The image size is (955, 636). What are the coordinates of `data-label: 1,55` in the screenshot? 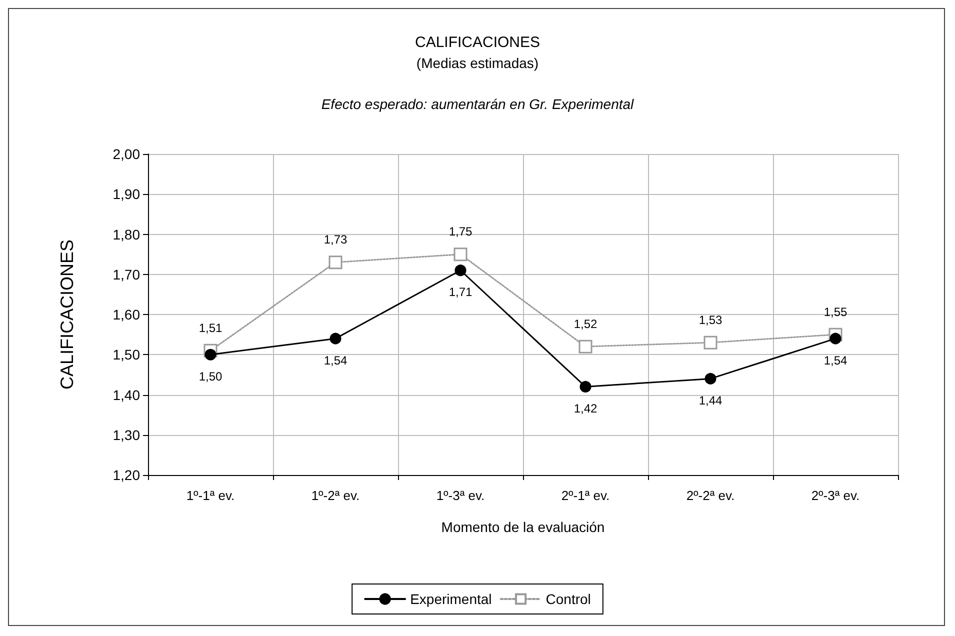 It's located at (836, 311).